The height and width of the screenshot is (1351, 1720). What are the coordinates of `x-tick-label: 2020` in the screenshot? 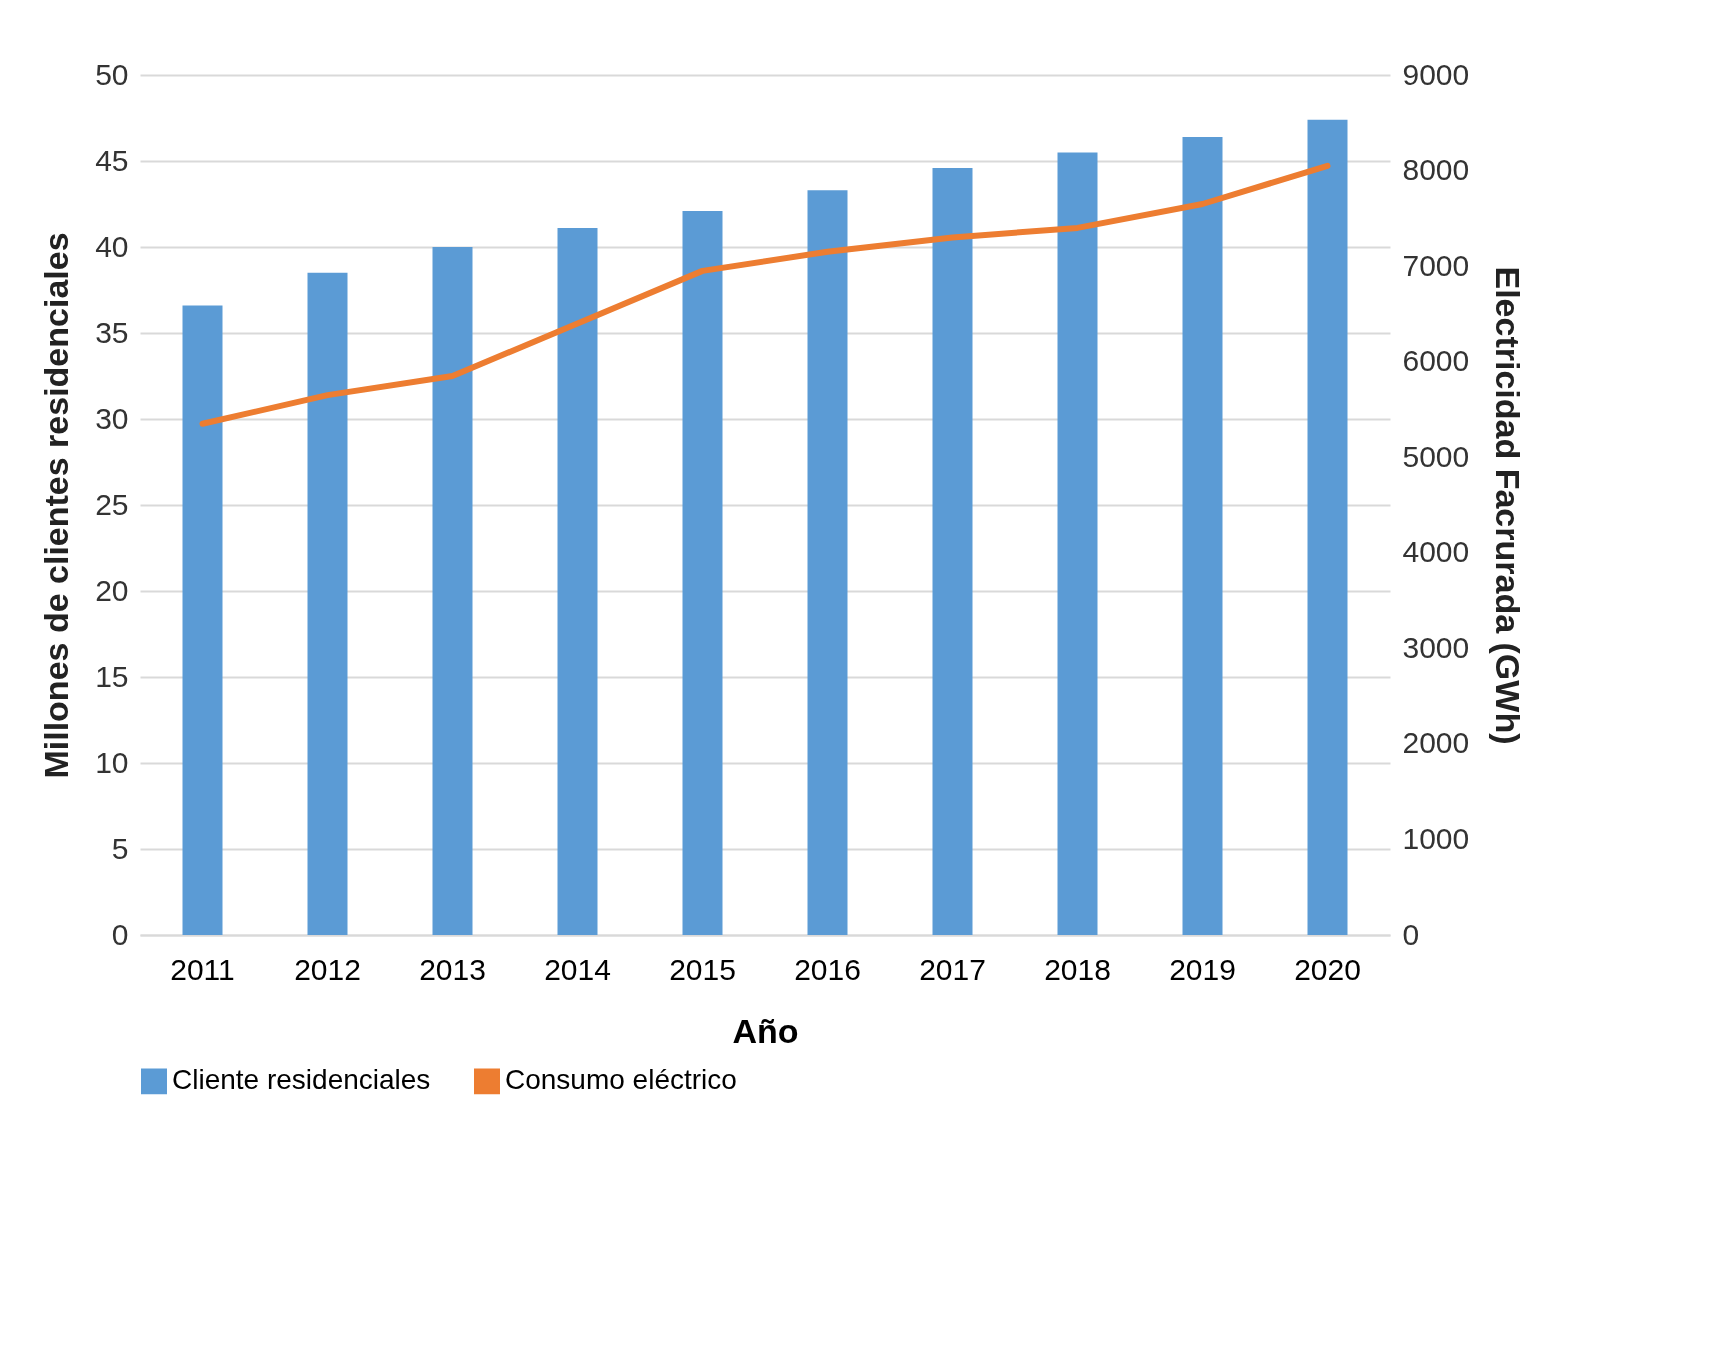 It's located at (1327, 969).